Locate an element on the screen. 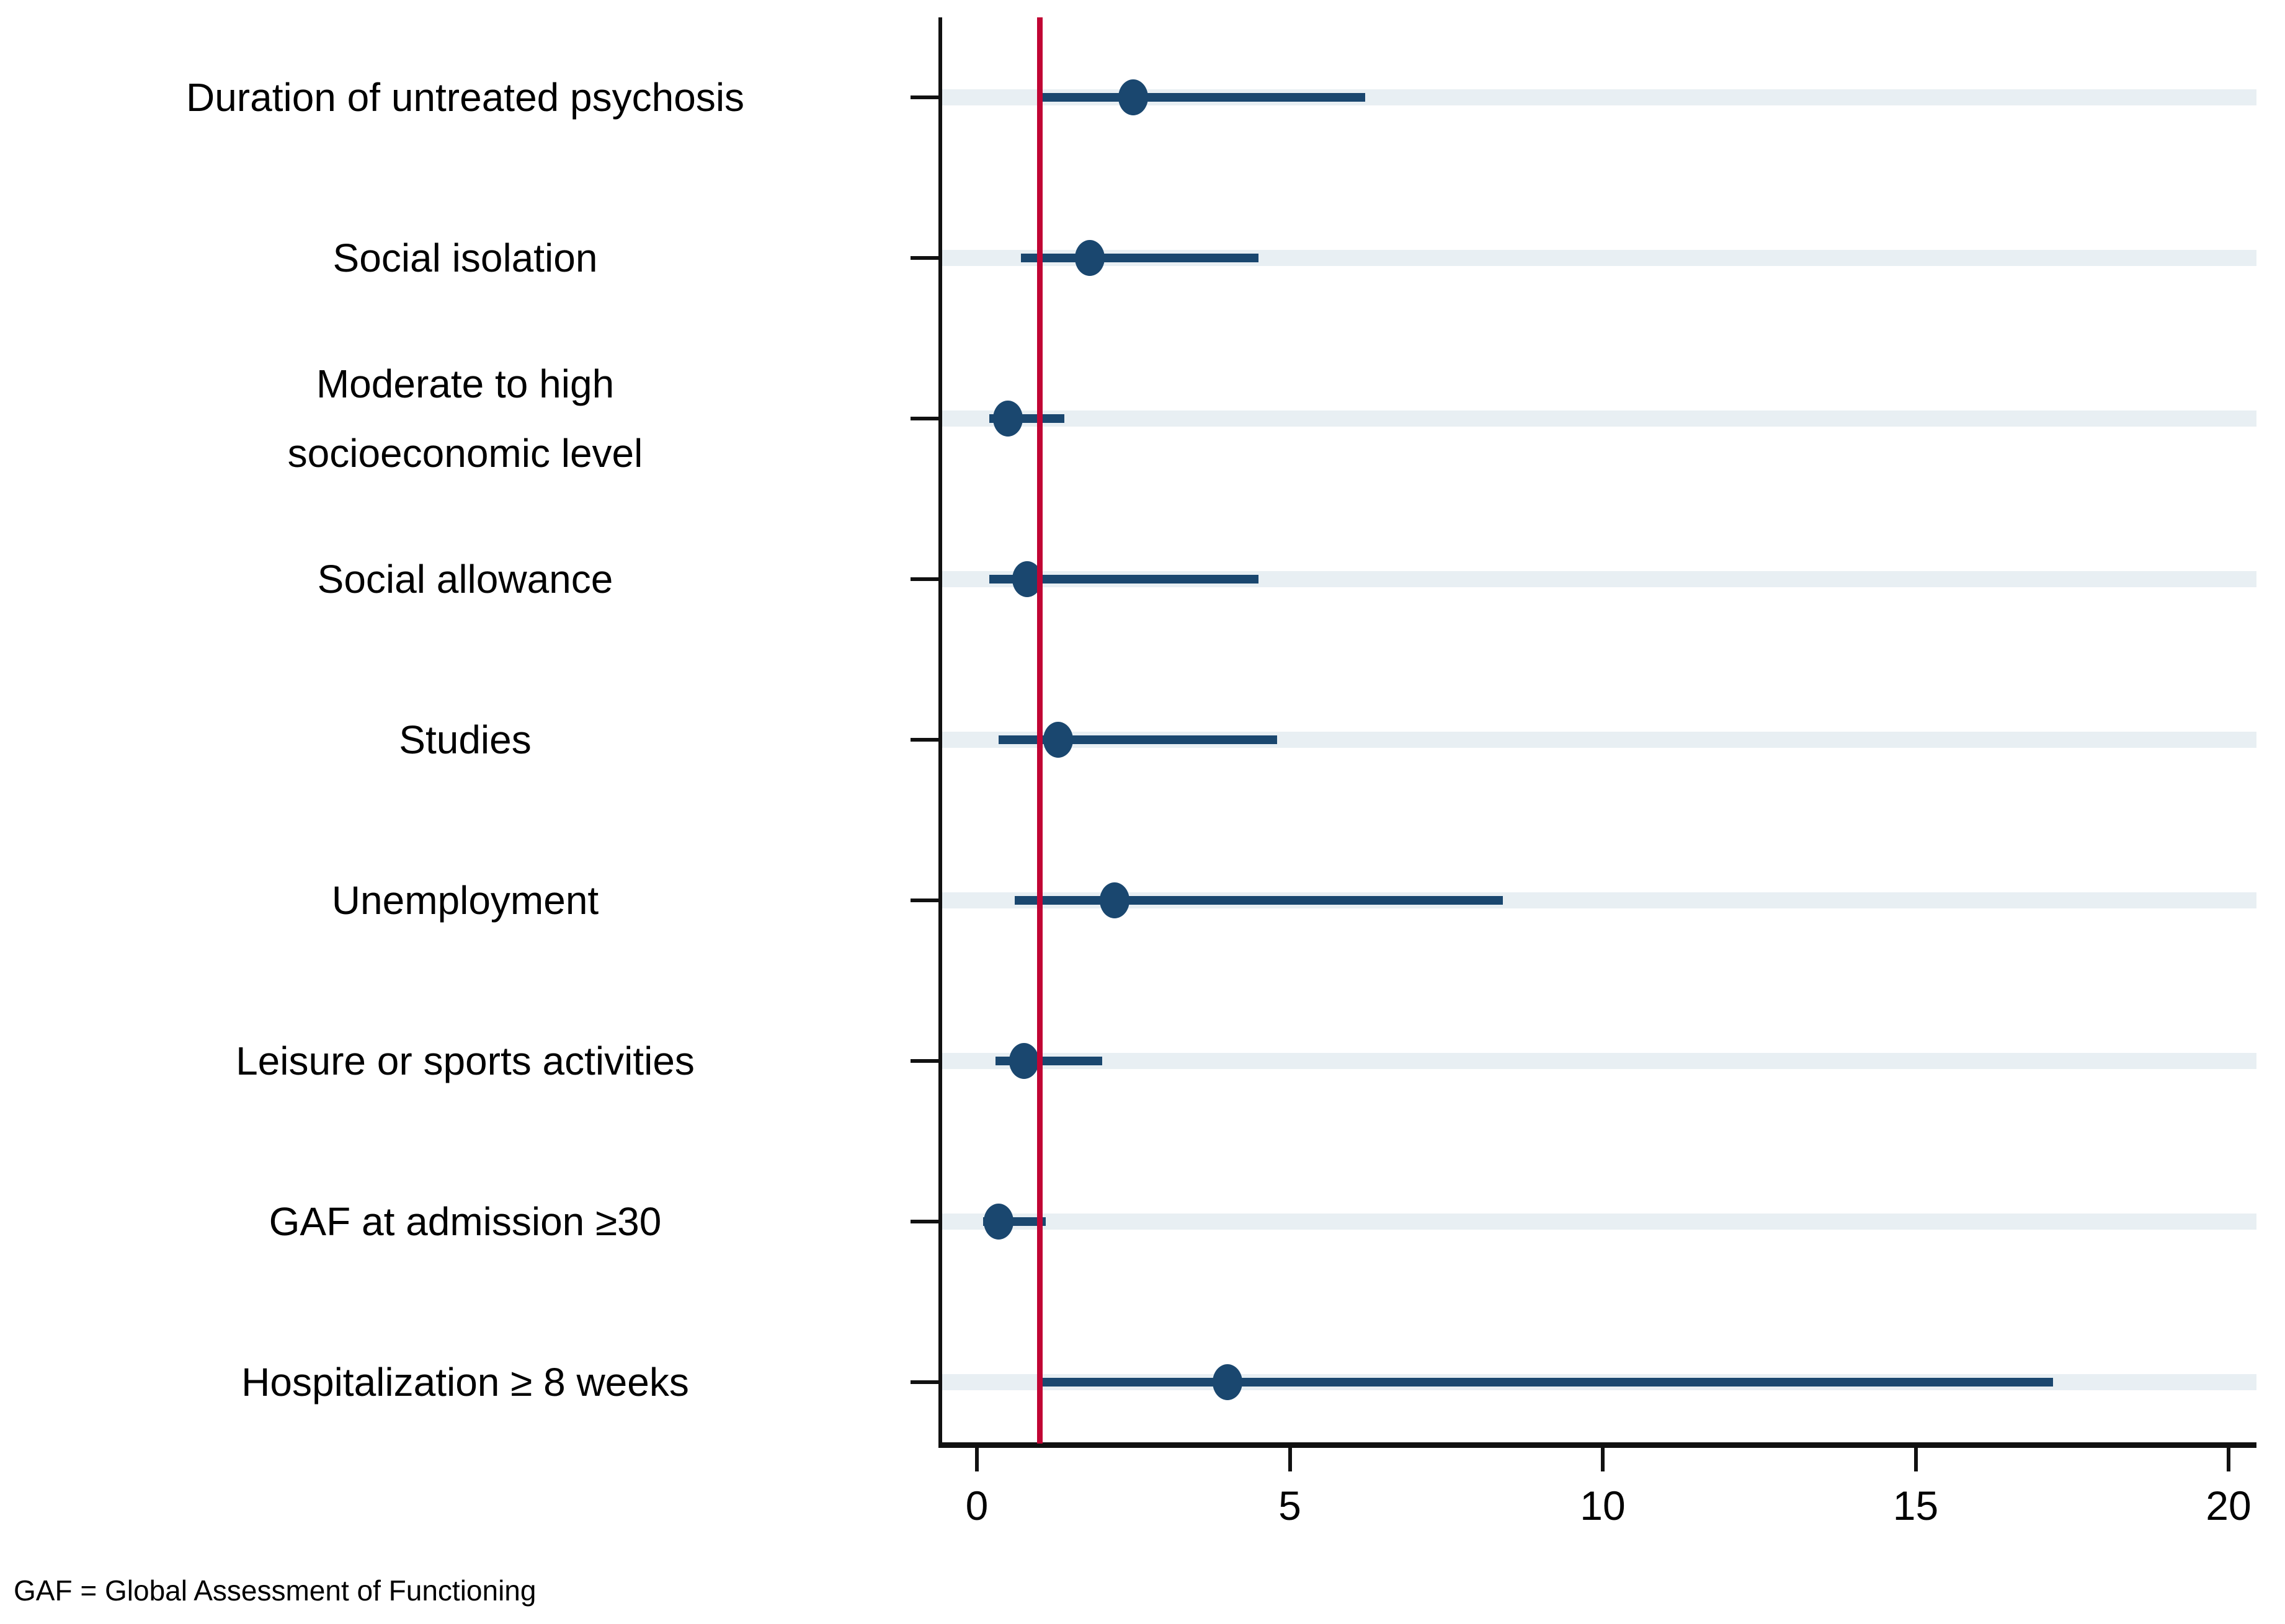 This screenshot has width=2285, height=1624. reference-line is located at coordinates (1039, 730).